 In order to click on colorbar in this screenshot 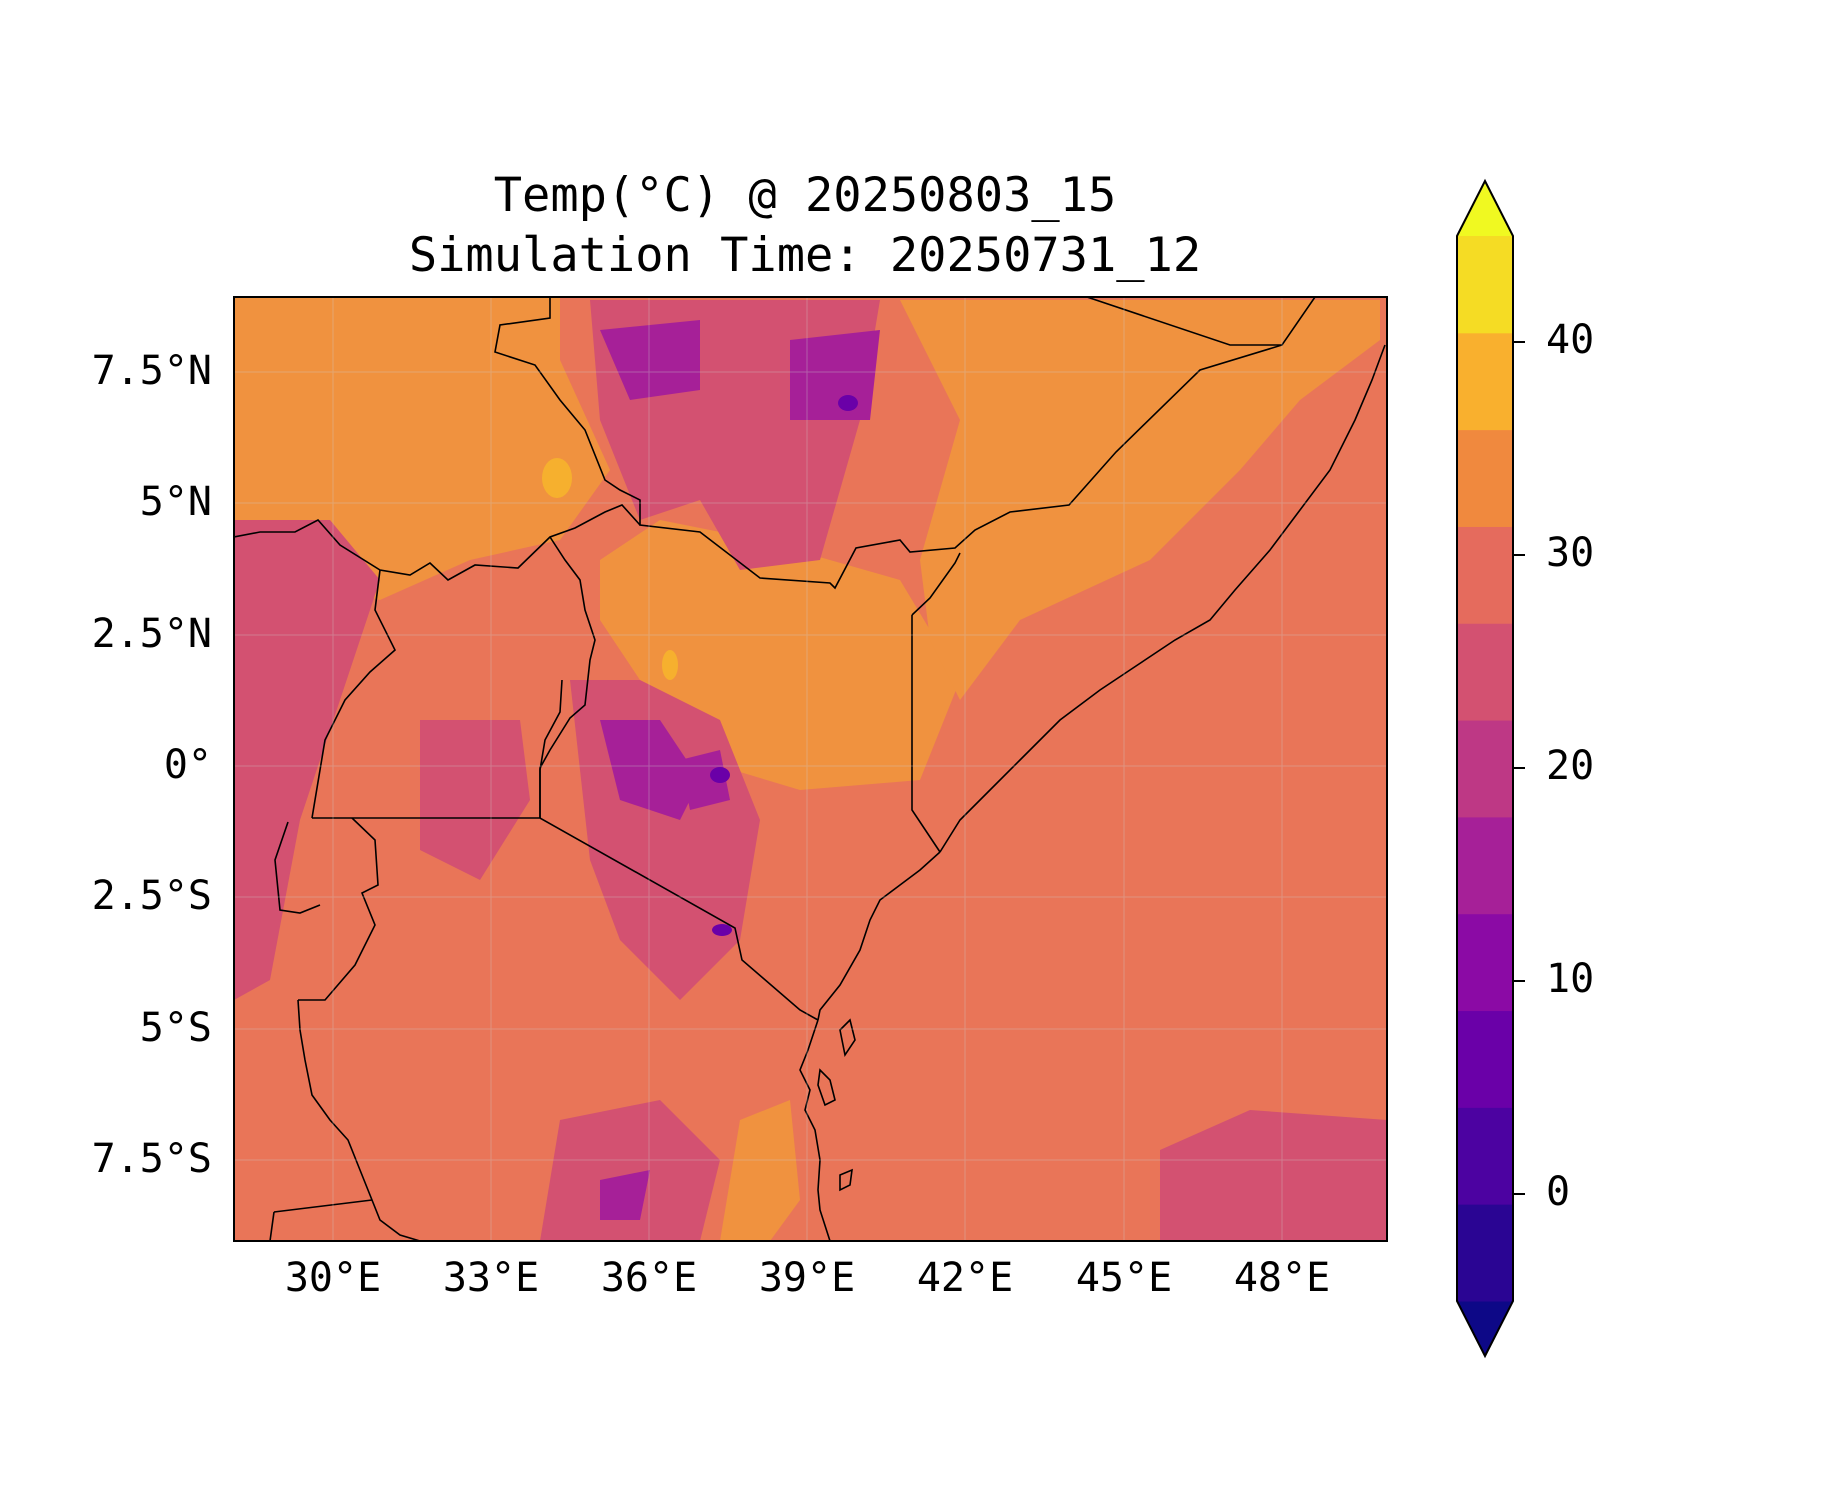, I will do `click(1490, 768)`.